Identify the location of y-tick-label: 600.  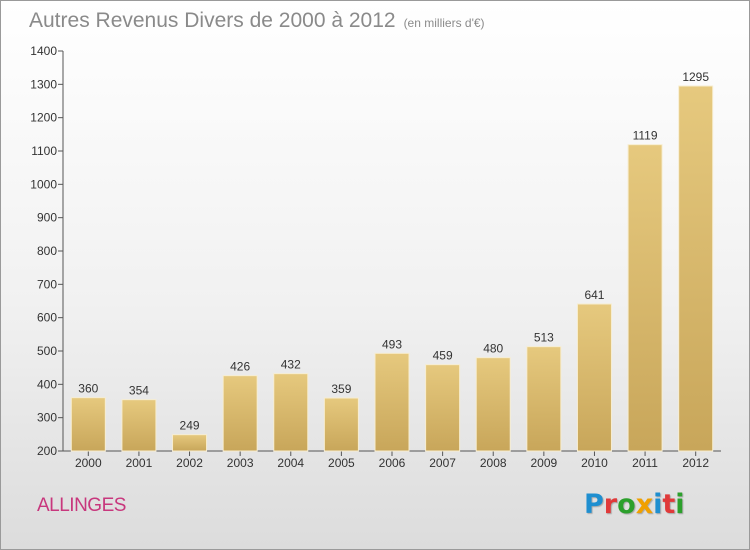
(47, 318).